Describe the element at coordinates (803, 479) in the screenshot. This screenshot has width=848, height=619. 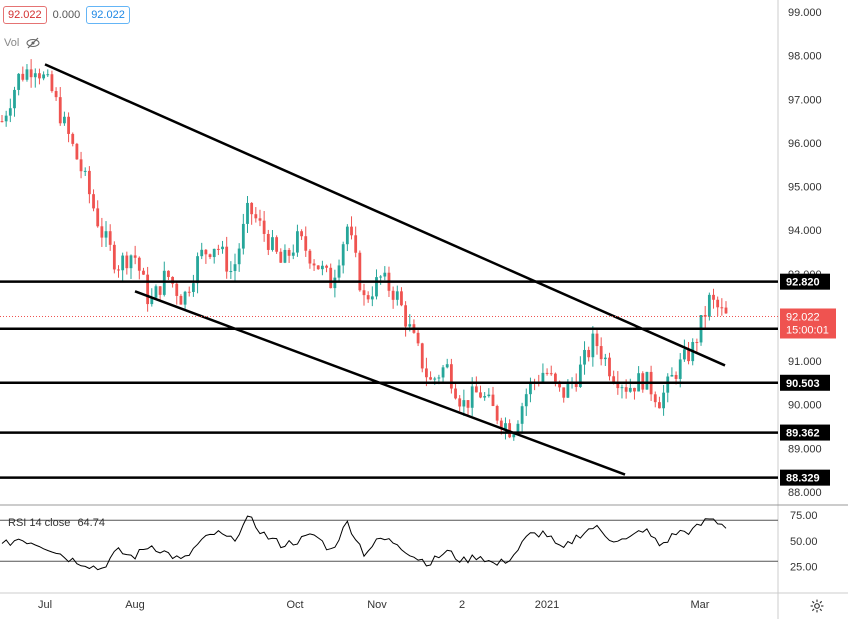
I see `level-badge-label: 88.329` at that location.